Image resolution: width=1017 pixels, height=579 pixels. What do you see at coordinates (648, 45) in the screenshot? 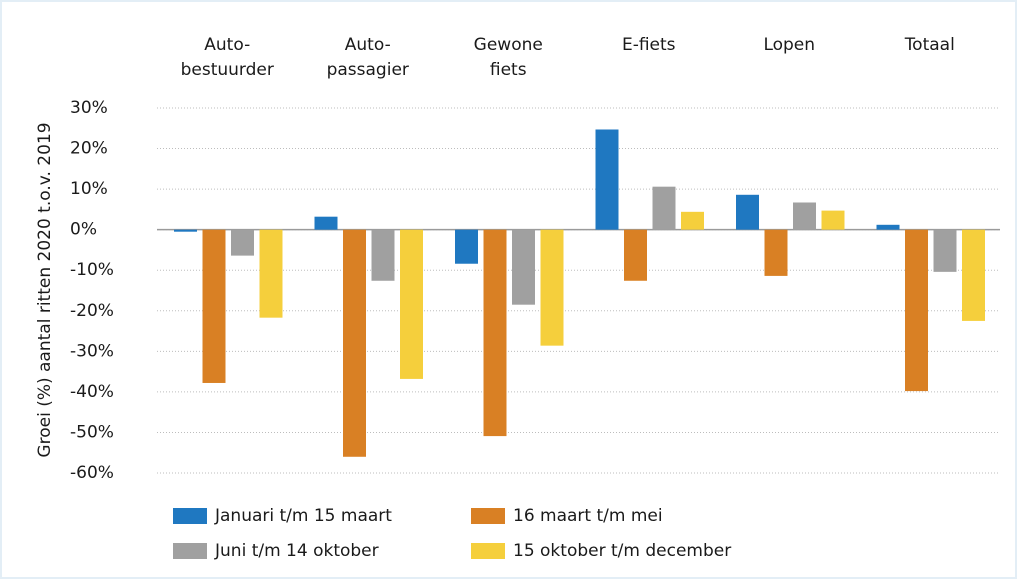
I see `x-tick-label: E-fiets` at bounding box center [648, 45].